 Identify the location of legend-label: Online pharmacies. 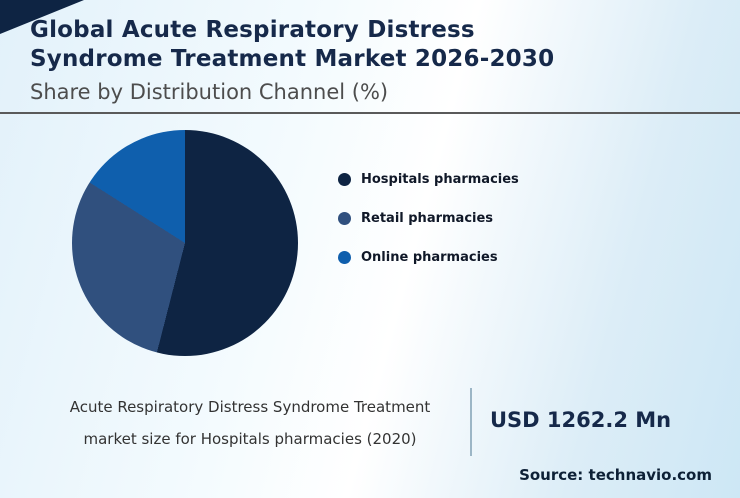
(429, 257).